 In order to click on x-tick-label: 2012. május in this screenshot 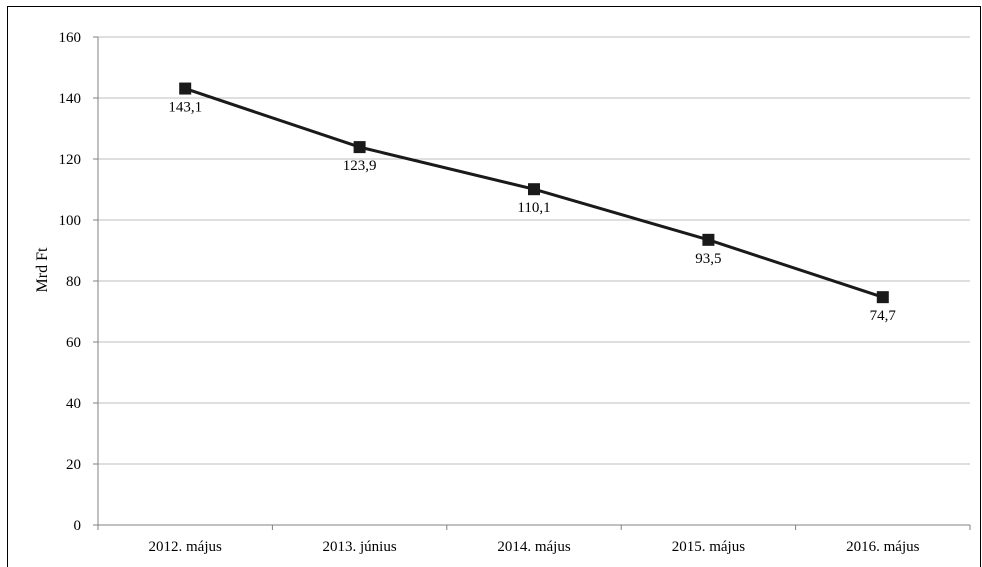, I will do `click(185, 547)`.